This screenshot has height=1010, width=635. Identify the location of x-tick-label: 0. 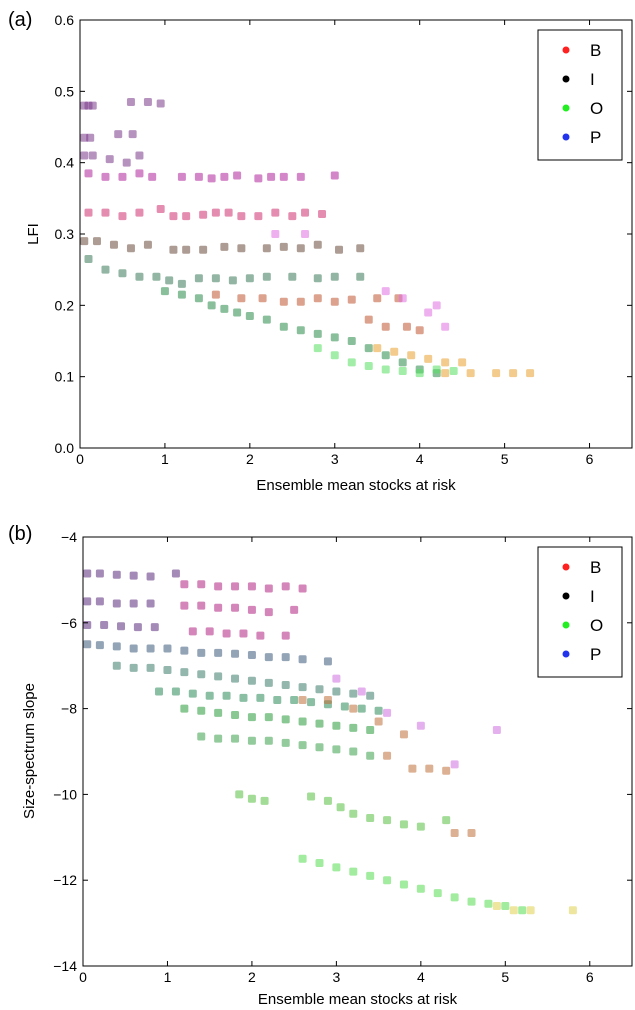
(83, 977).